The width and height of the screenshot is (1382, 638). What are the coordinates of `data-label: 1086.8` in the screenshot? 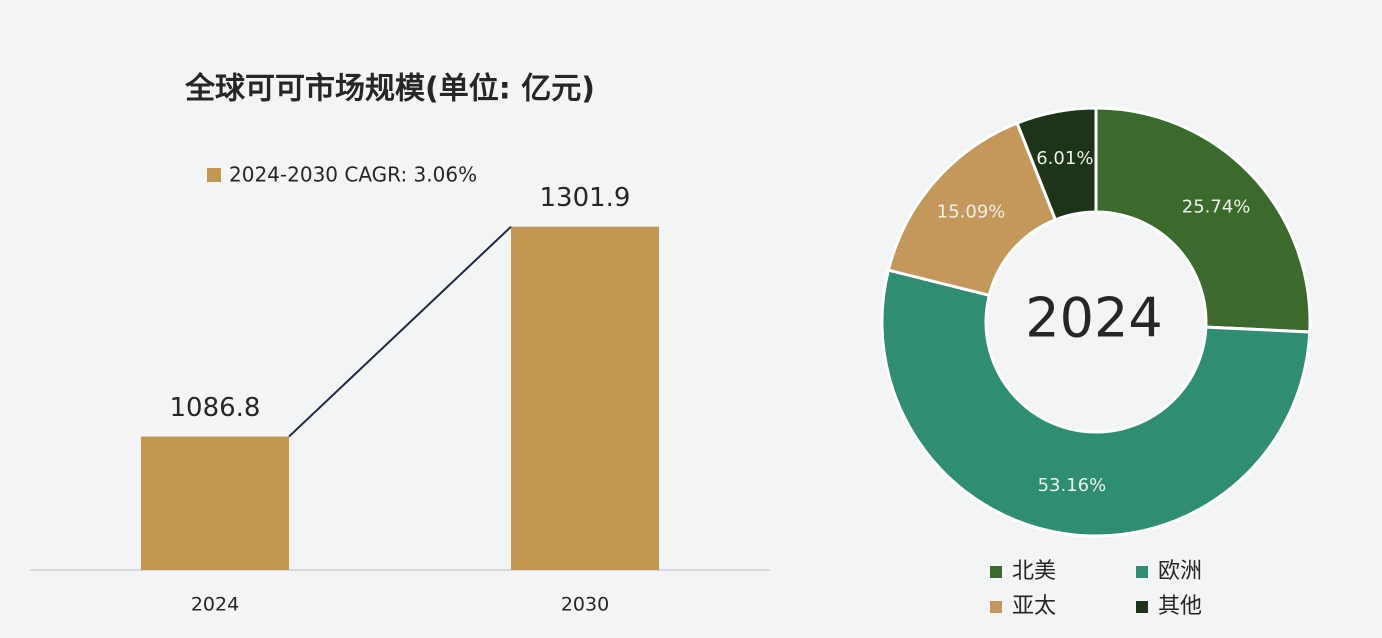 It's located at (215, 408).